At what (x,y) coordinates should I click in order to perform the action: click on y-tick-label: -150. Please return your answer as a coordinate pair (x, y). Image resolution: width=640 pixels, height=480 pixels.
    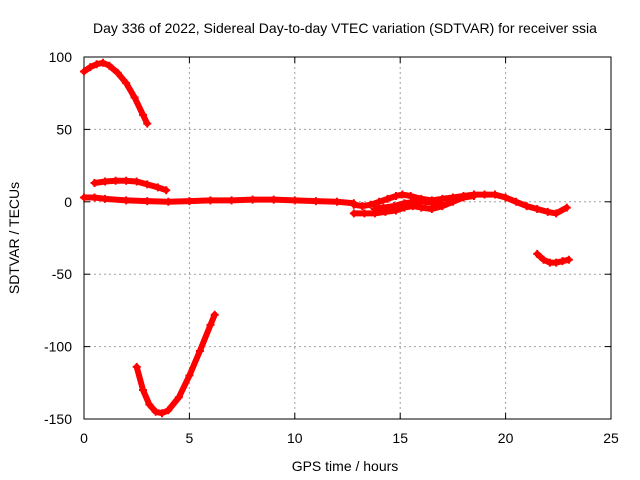
    Looking at the image, I should click on (58, 419).